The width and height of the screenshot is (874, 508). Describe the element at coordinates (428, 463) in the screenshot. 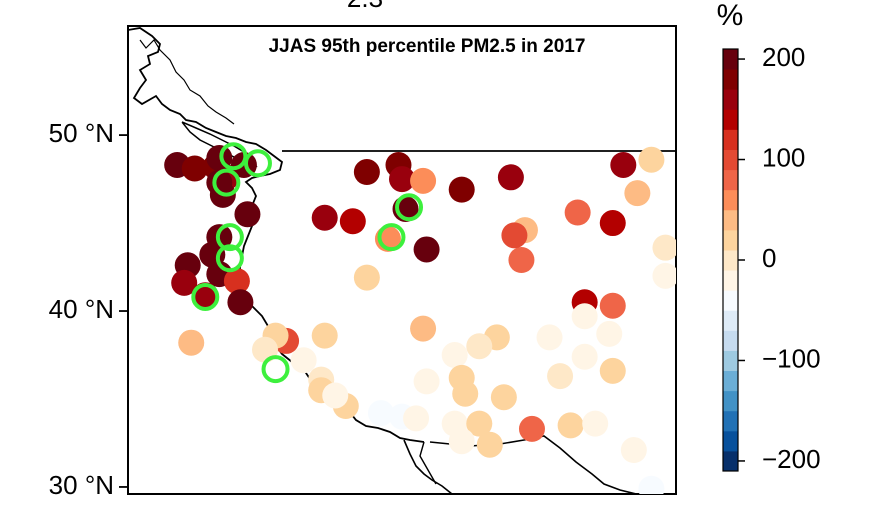

I see `baja-west` at that location.